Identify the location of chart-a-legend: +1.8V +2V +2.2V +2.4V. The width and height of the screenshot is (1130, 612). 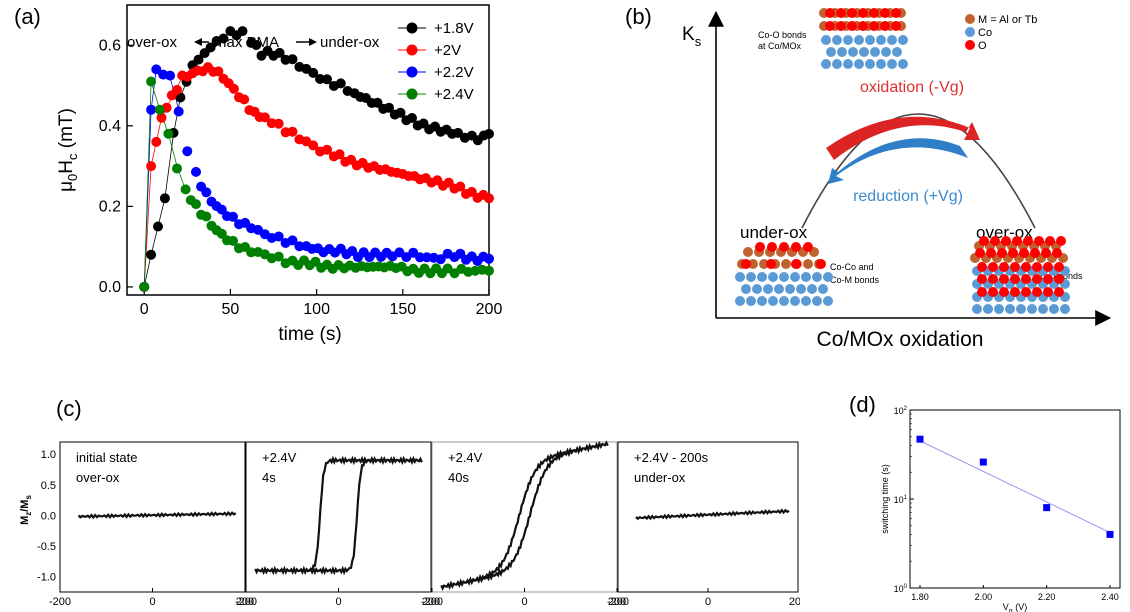
(436, 61).